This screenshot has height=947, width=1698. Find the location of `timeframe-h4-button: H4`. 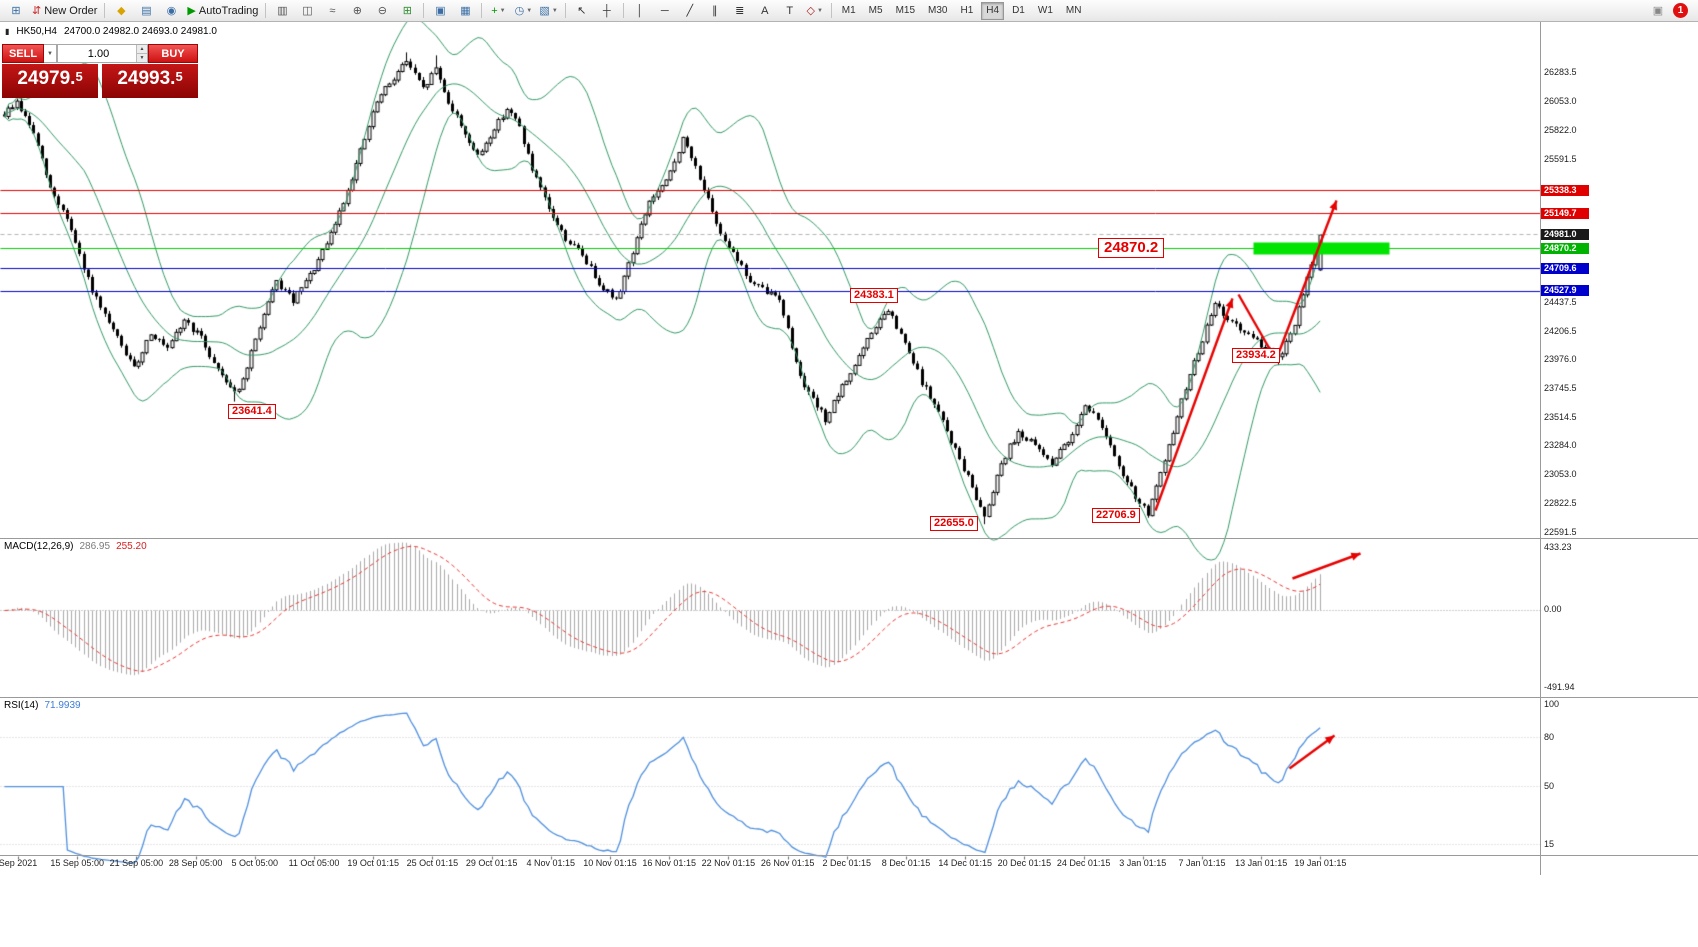

timeframe-h4-button: H4 is located at coordinates (993, 10).